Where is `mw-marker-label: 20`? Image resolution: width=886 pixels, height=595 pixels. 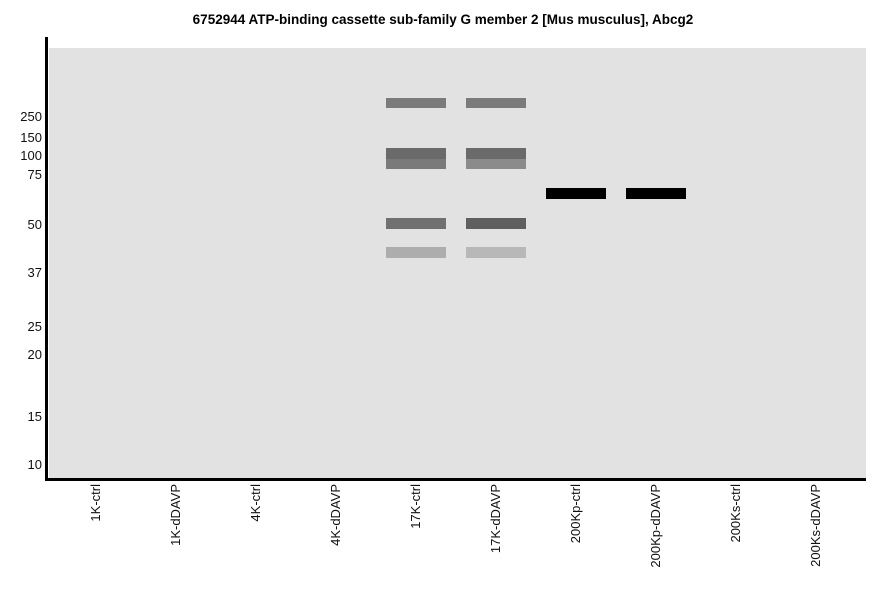 mw-marker-label: 20 is located at coordinates (34, 354).